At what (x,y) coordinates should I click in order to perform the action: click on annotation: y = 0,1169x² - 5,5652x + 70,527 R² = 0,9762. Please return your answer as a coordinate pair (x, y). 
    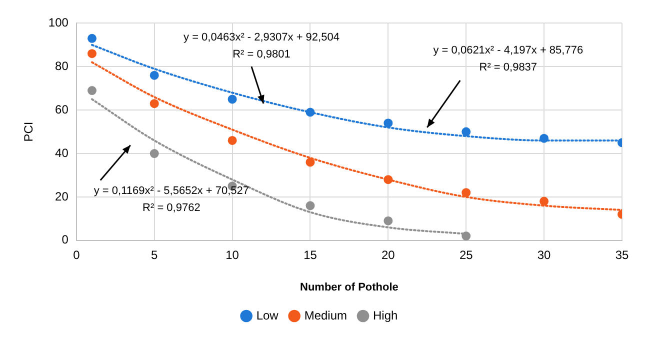
    Looking at the image, I should click on (171, 199).